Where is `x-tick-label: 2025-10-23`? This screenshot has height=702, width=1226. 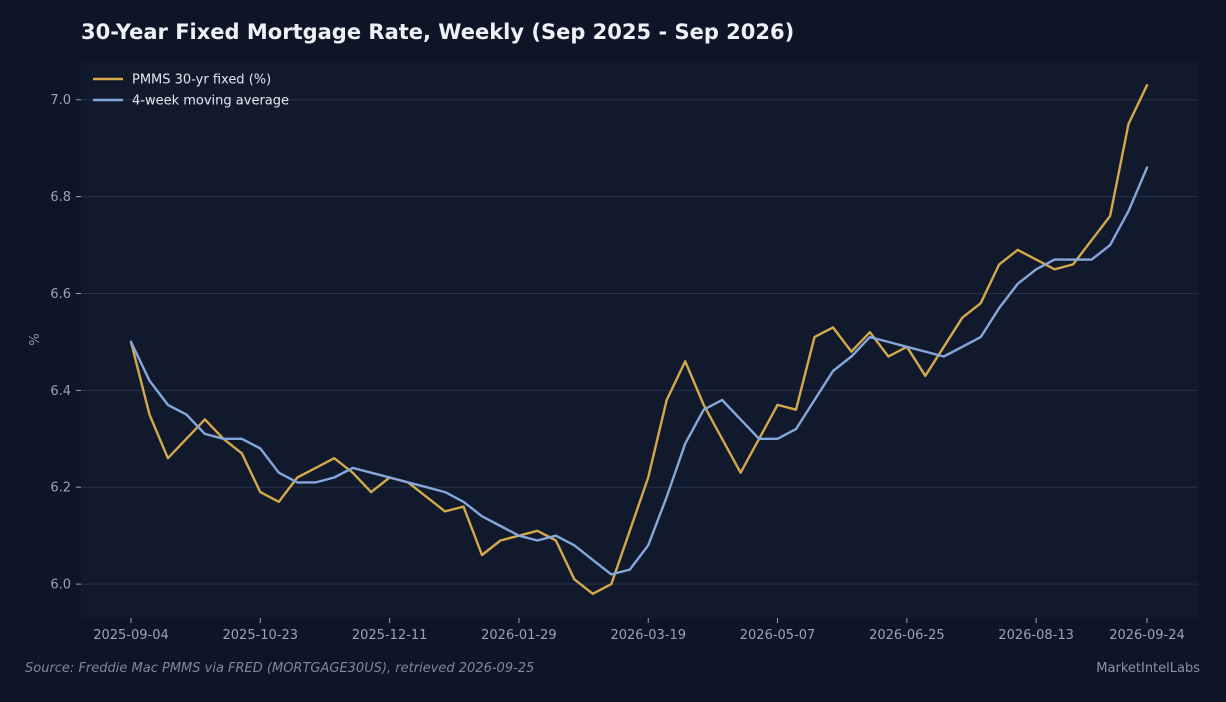
x-tick-label: 2025-10-23 is located at coordinates (261, 635).